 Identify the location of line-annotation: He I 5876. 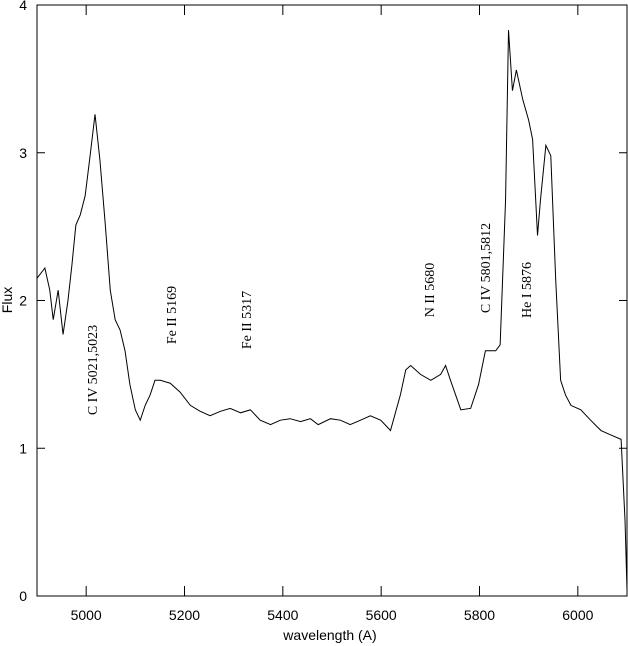
(527, 290).